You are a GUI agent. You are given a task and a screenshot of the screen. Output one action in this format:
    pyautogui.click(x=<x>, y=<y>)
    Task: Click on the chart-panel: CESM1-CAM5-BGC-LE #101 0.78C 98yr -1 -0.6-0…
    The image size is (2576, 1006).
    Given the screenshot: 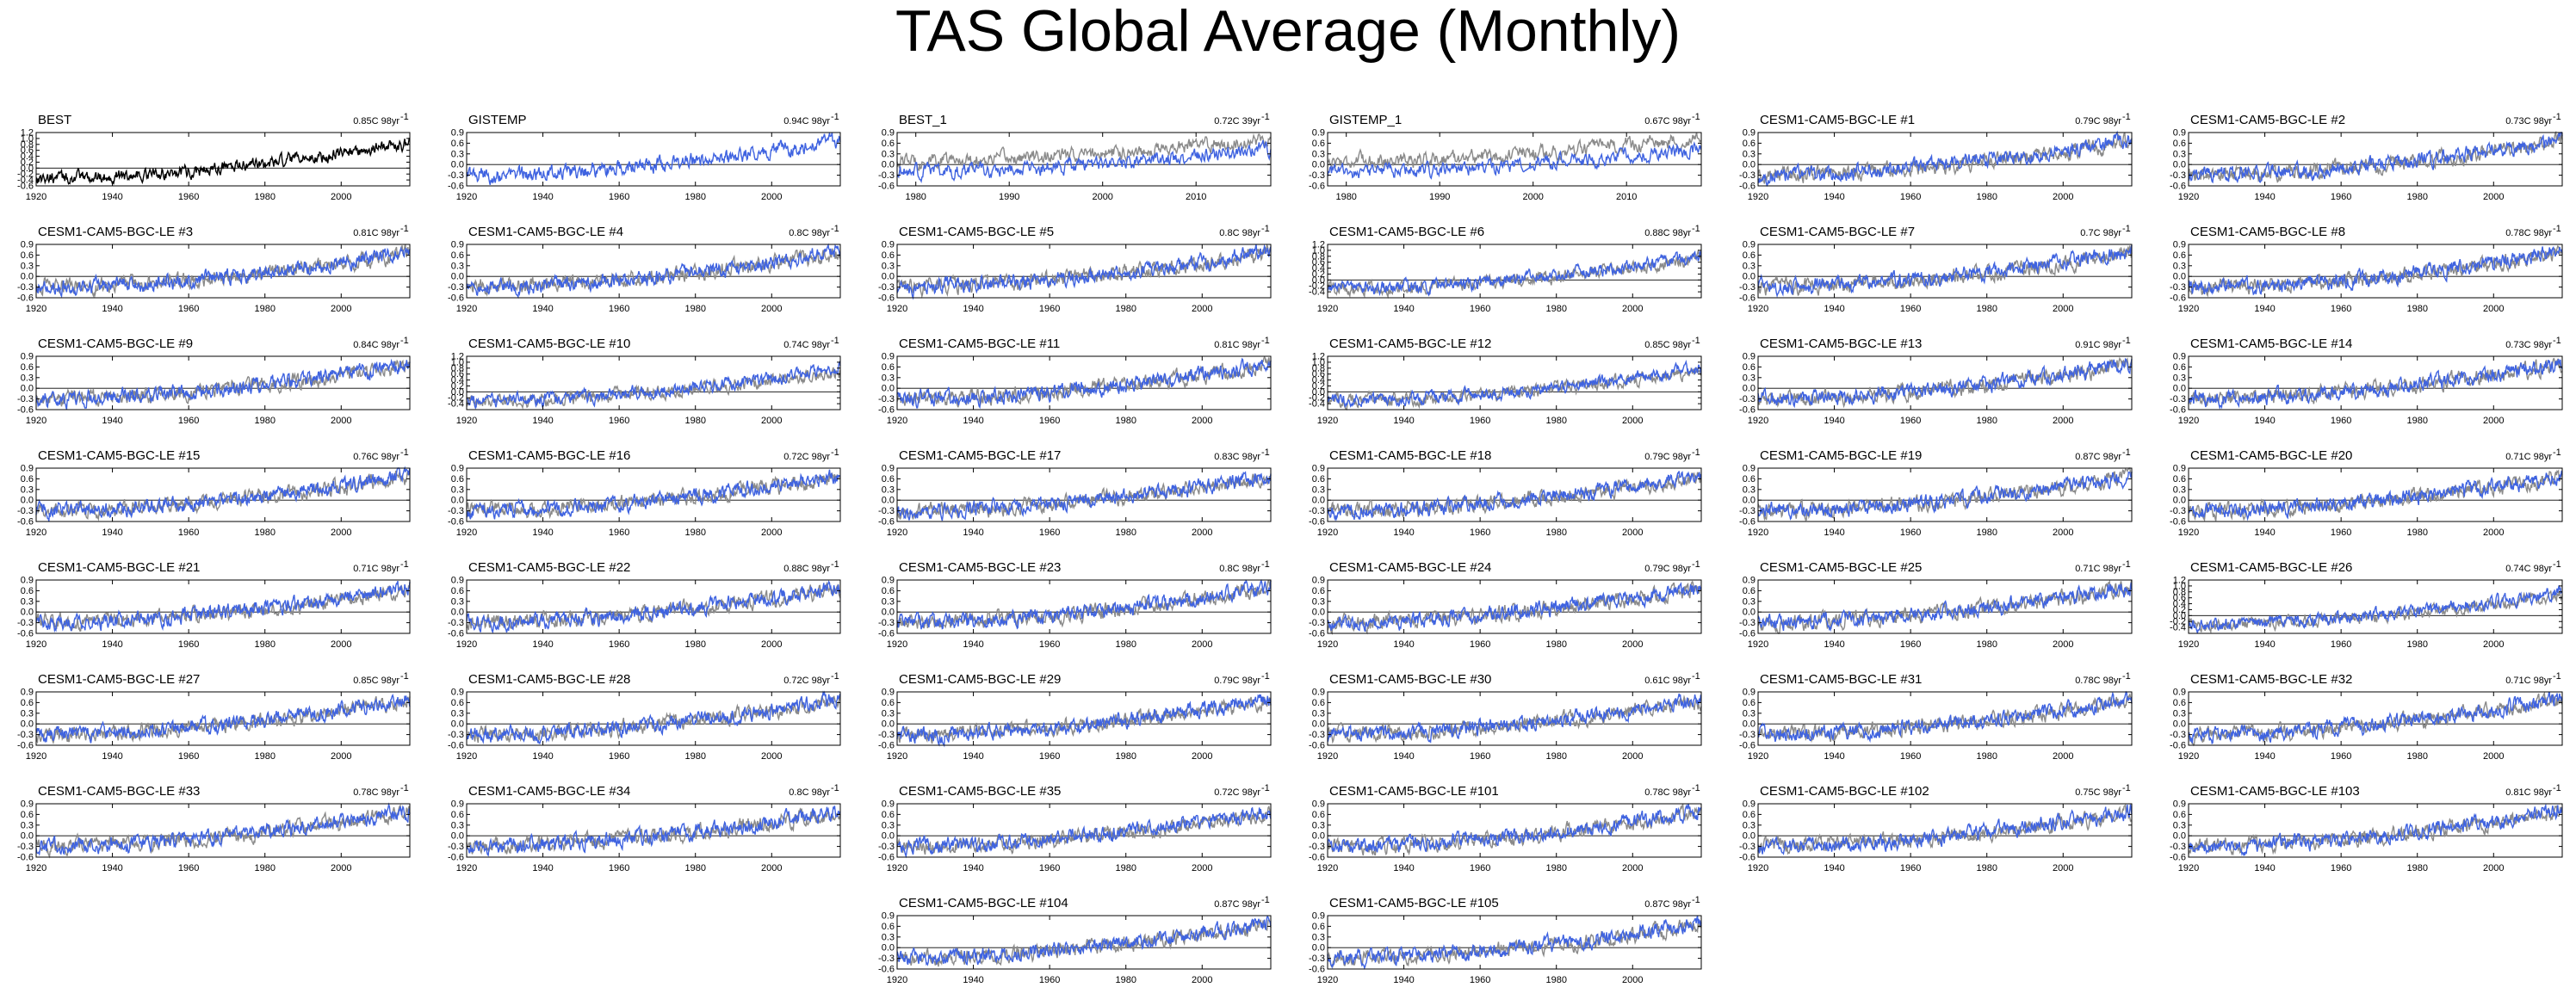 What is the action you would take?
    pyautogui.click(x=1505, y=828)
    